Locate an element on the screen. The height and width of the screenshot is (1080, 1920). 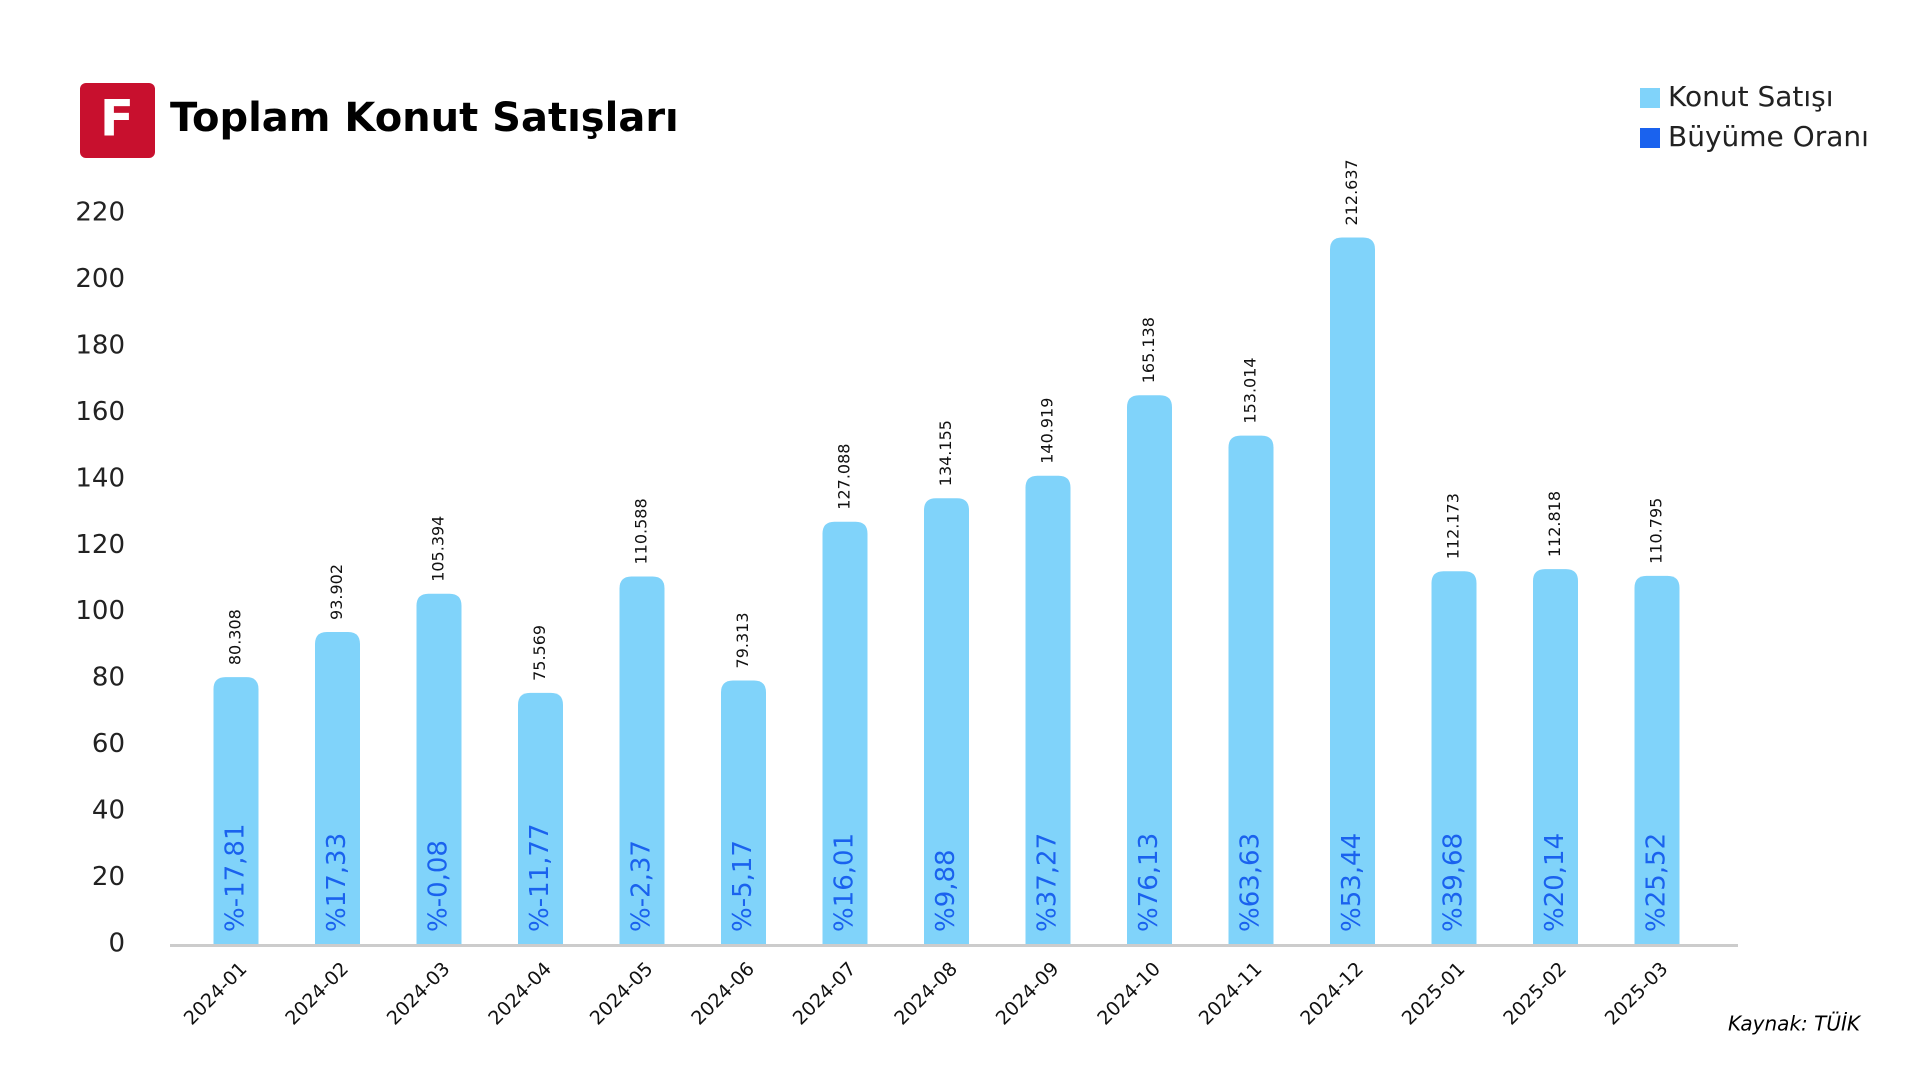
growth-label: %39,68 is located at coordinates (1454, 882).